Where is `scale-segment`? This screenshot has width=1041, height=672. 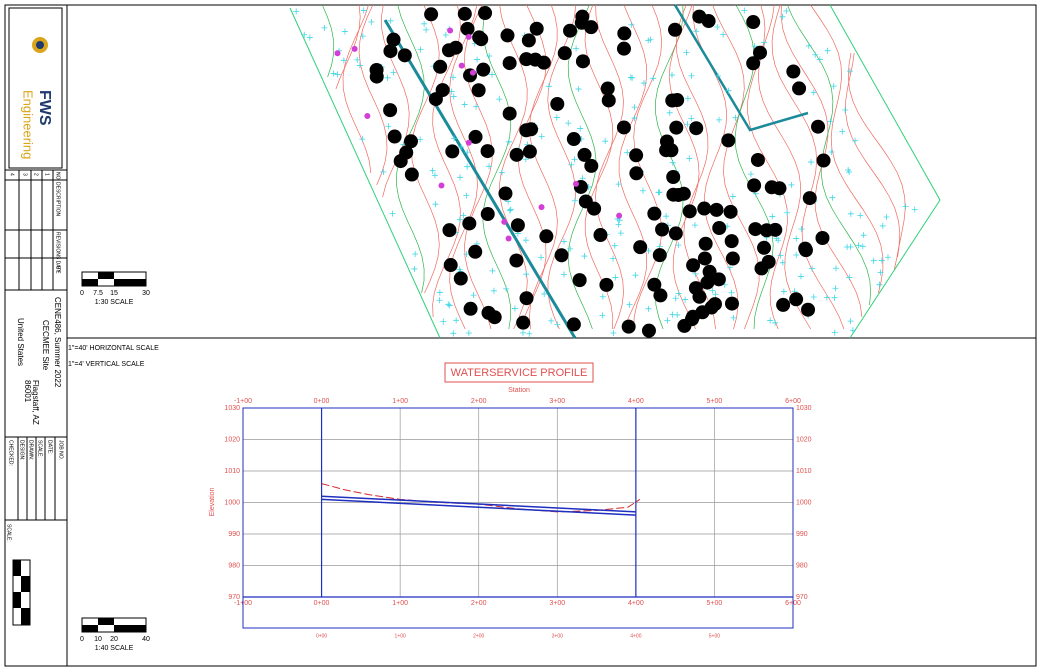 scale-segment is located at coordinates (106, 275).